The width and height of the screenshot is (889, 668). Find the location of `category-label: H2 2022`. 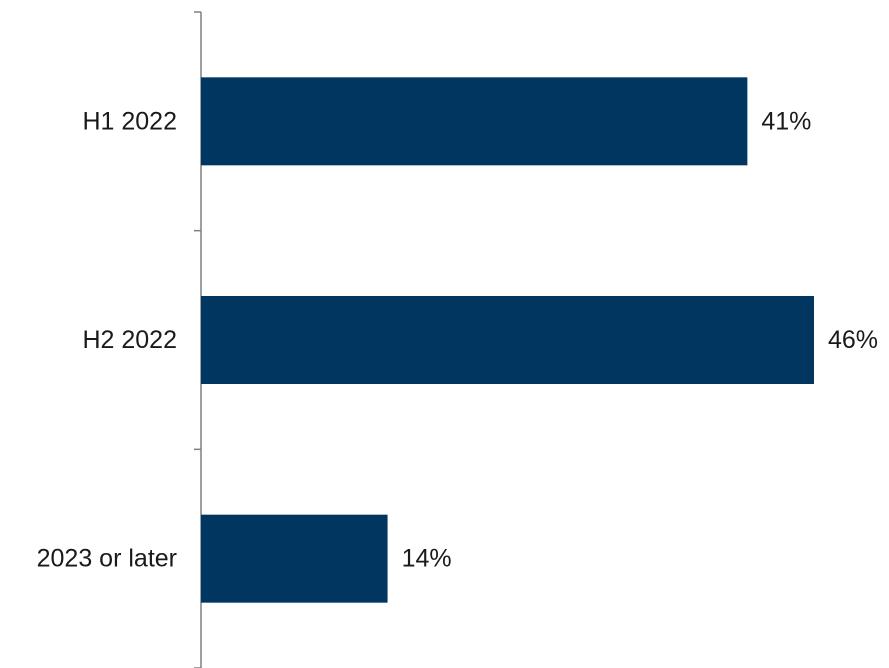

category-label: H2 2022 is located at coordinates (129, 340).